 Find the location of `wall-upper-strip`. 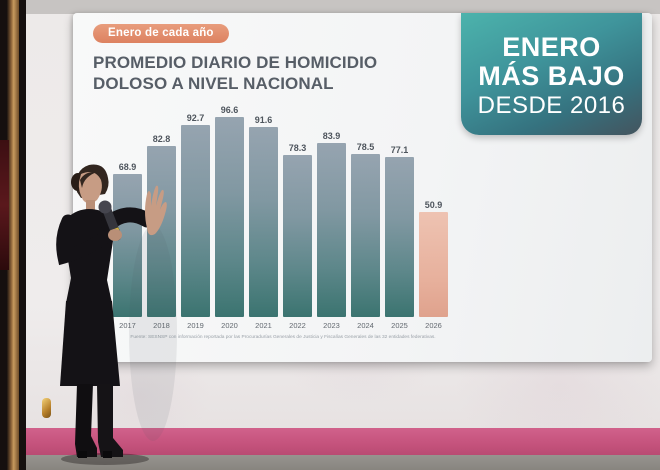

wall-upper-strip is located at coordinates (340, 7).